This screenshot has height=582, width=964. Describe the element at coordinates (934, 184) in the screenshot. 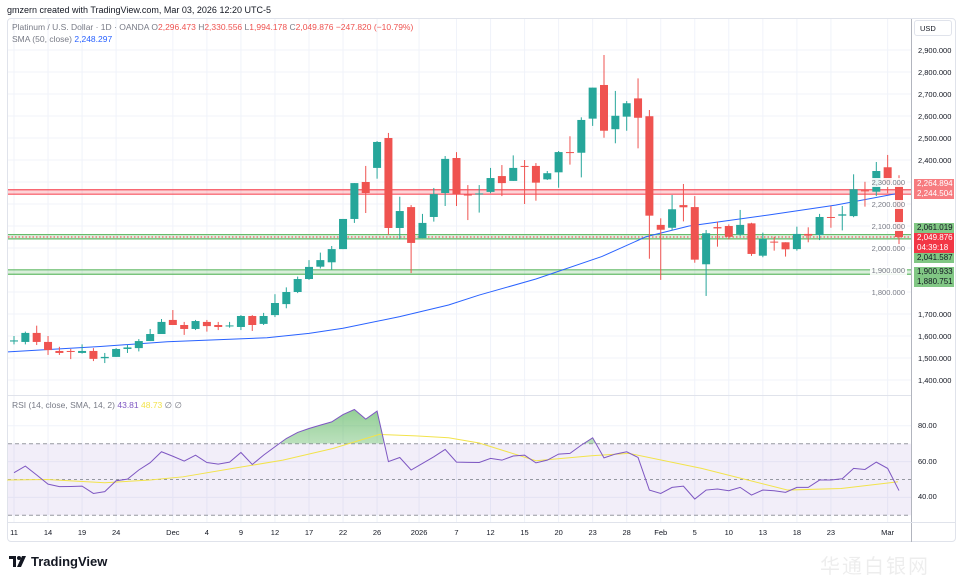

I see `resistance-upper-tag: 2,264.894` at that location.